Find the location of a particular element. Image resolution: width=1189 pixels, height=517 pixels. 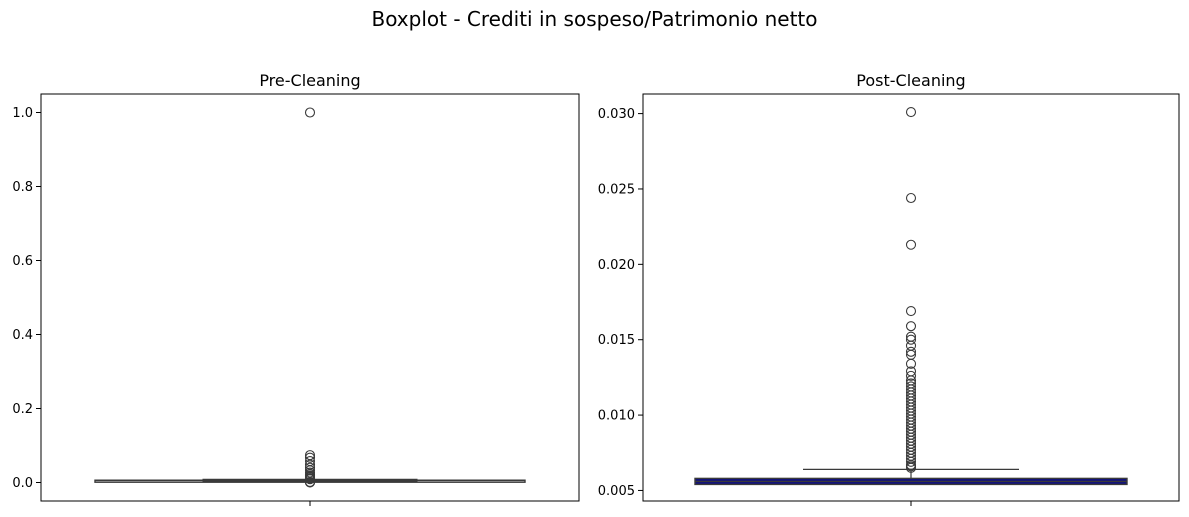

post-cleaning-ytick-label: 0.010 is located at coordinates (616, 416).